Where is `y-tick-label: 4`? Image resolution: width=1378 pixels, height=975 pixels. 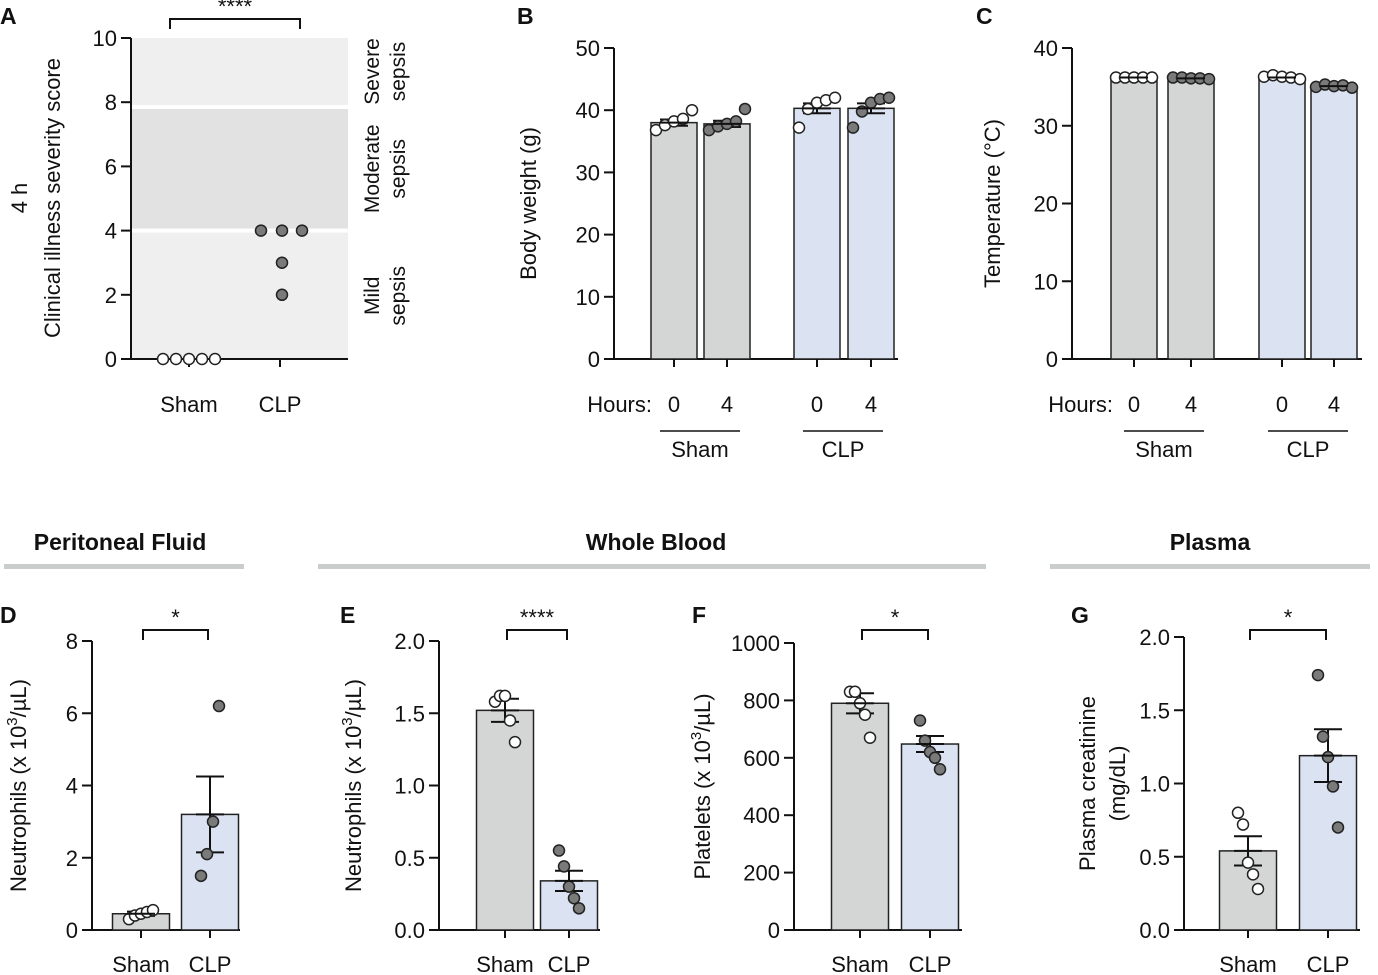 y-tick-label: 4 is located at coordinates (111, 231).